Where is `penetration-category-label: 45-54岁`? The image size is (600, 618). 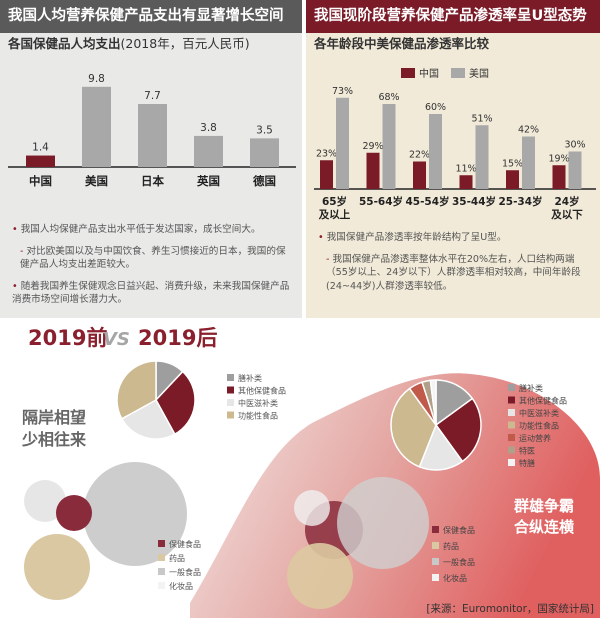 penetration-category-label: 45-54岁 is located at coordinates (427, 201).